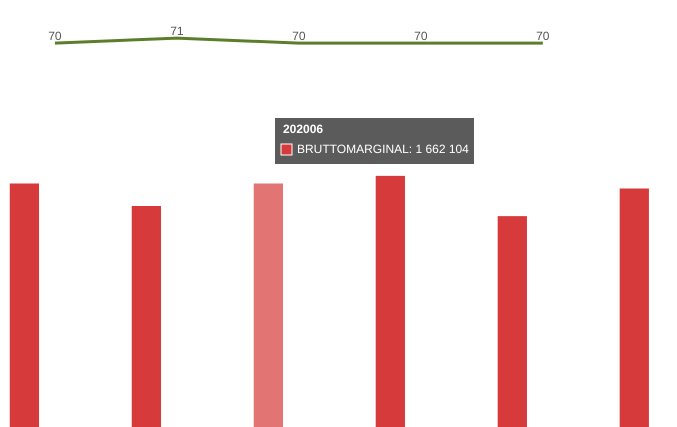 The height and width of the screenshot is (427, 677). I want to click on text: BRUTTOMARGINAL: 1 662 104, so click(383, 149).